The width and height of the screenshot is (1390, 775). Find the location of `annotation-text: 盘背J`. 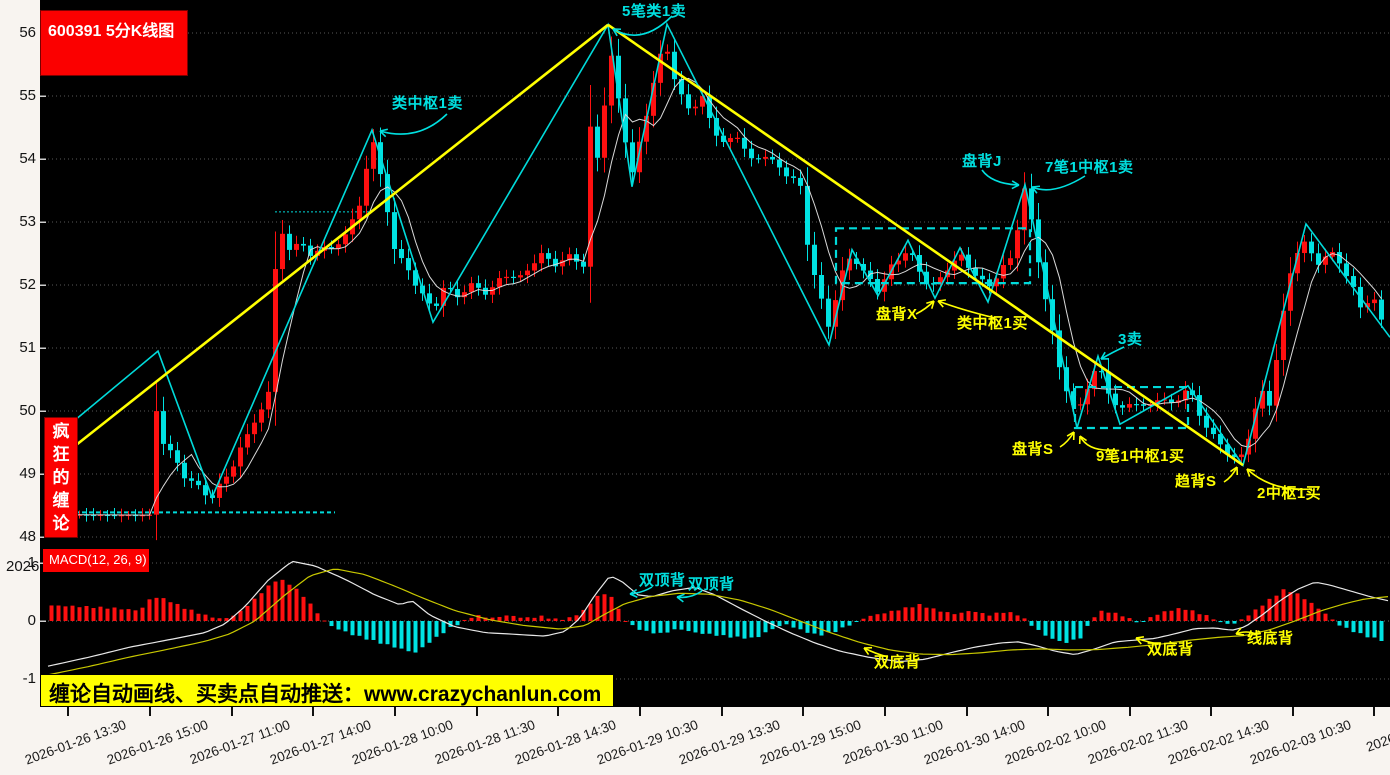

annotation-text: 盘背J is located at coordinates (982, 161).